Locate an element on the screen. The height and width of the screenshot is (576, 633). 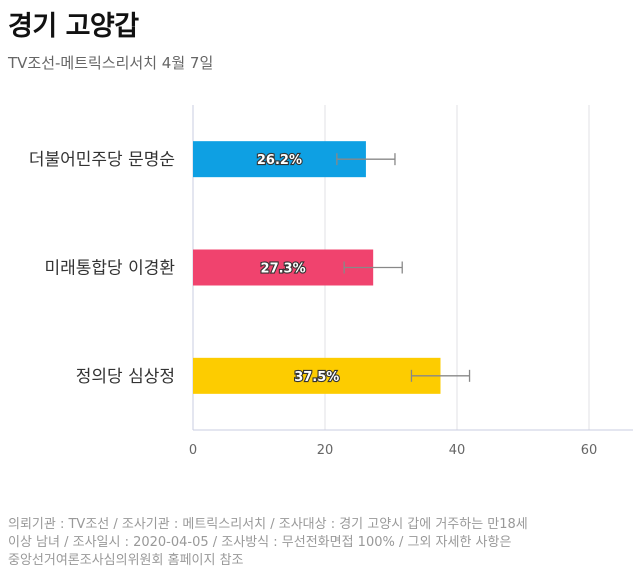
value-label: 27.3% is located at coordinates (283, 269).